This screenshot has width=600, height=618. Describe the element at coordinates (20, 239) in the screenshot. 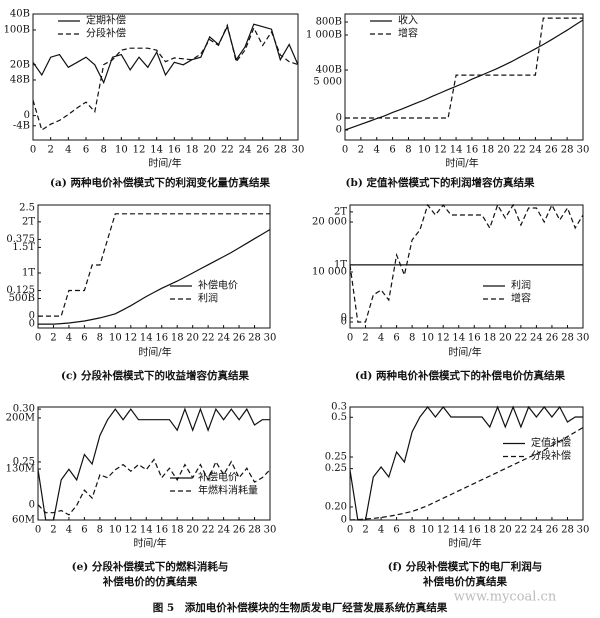

I see `y-tick-label: 0.375` at that location.